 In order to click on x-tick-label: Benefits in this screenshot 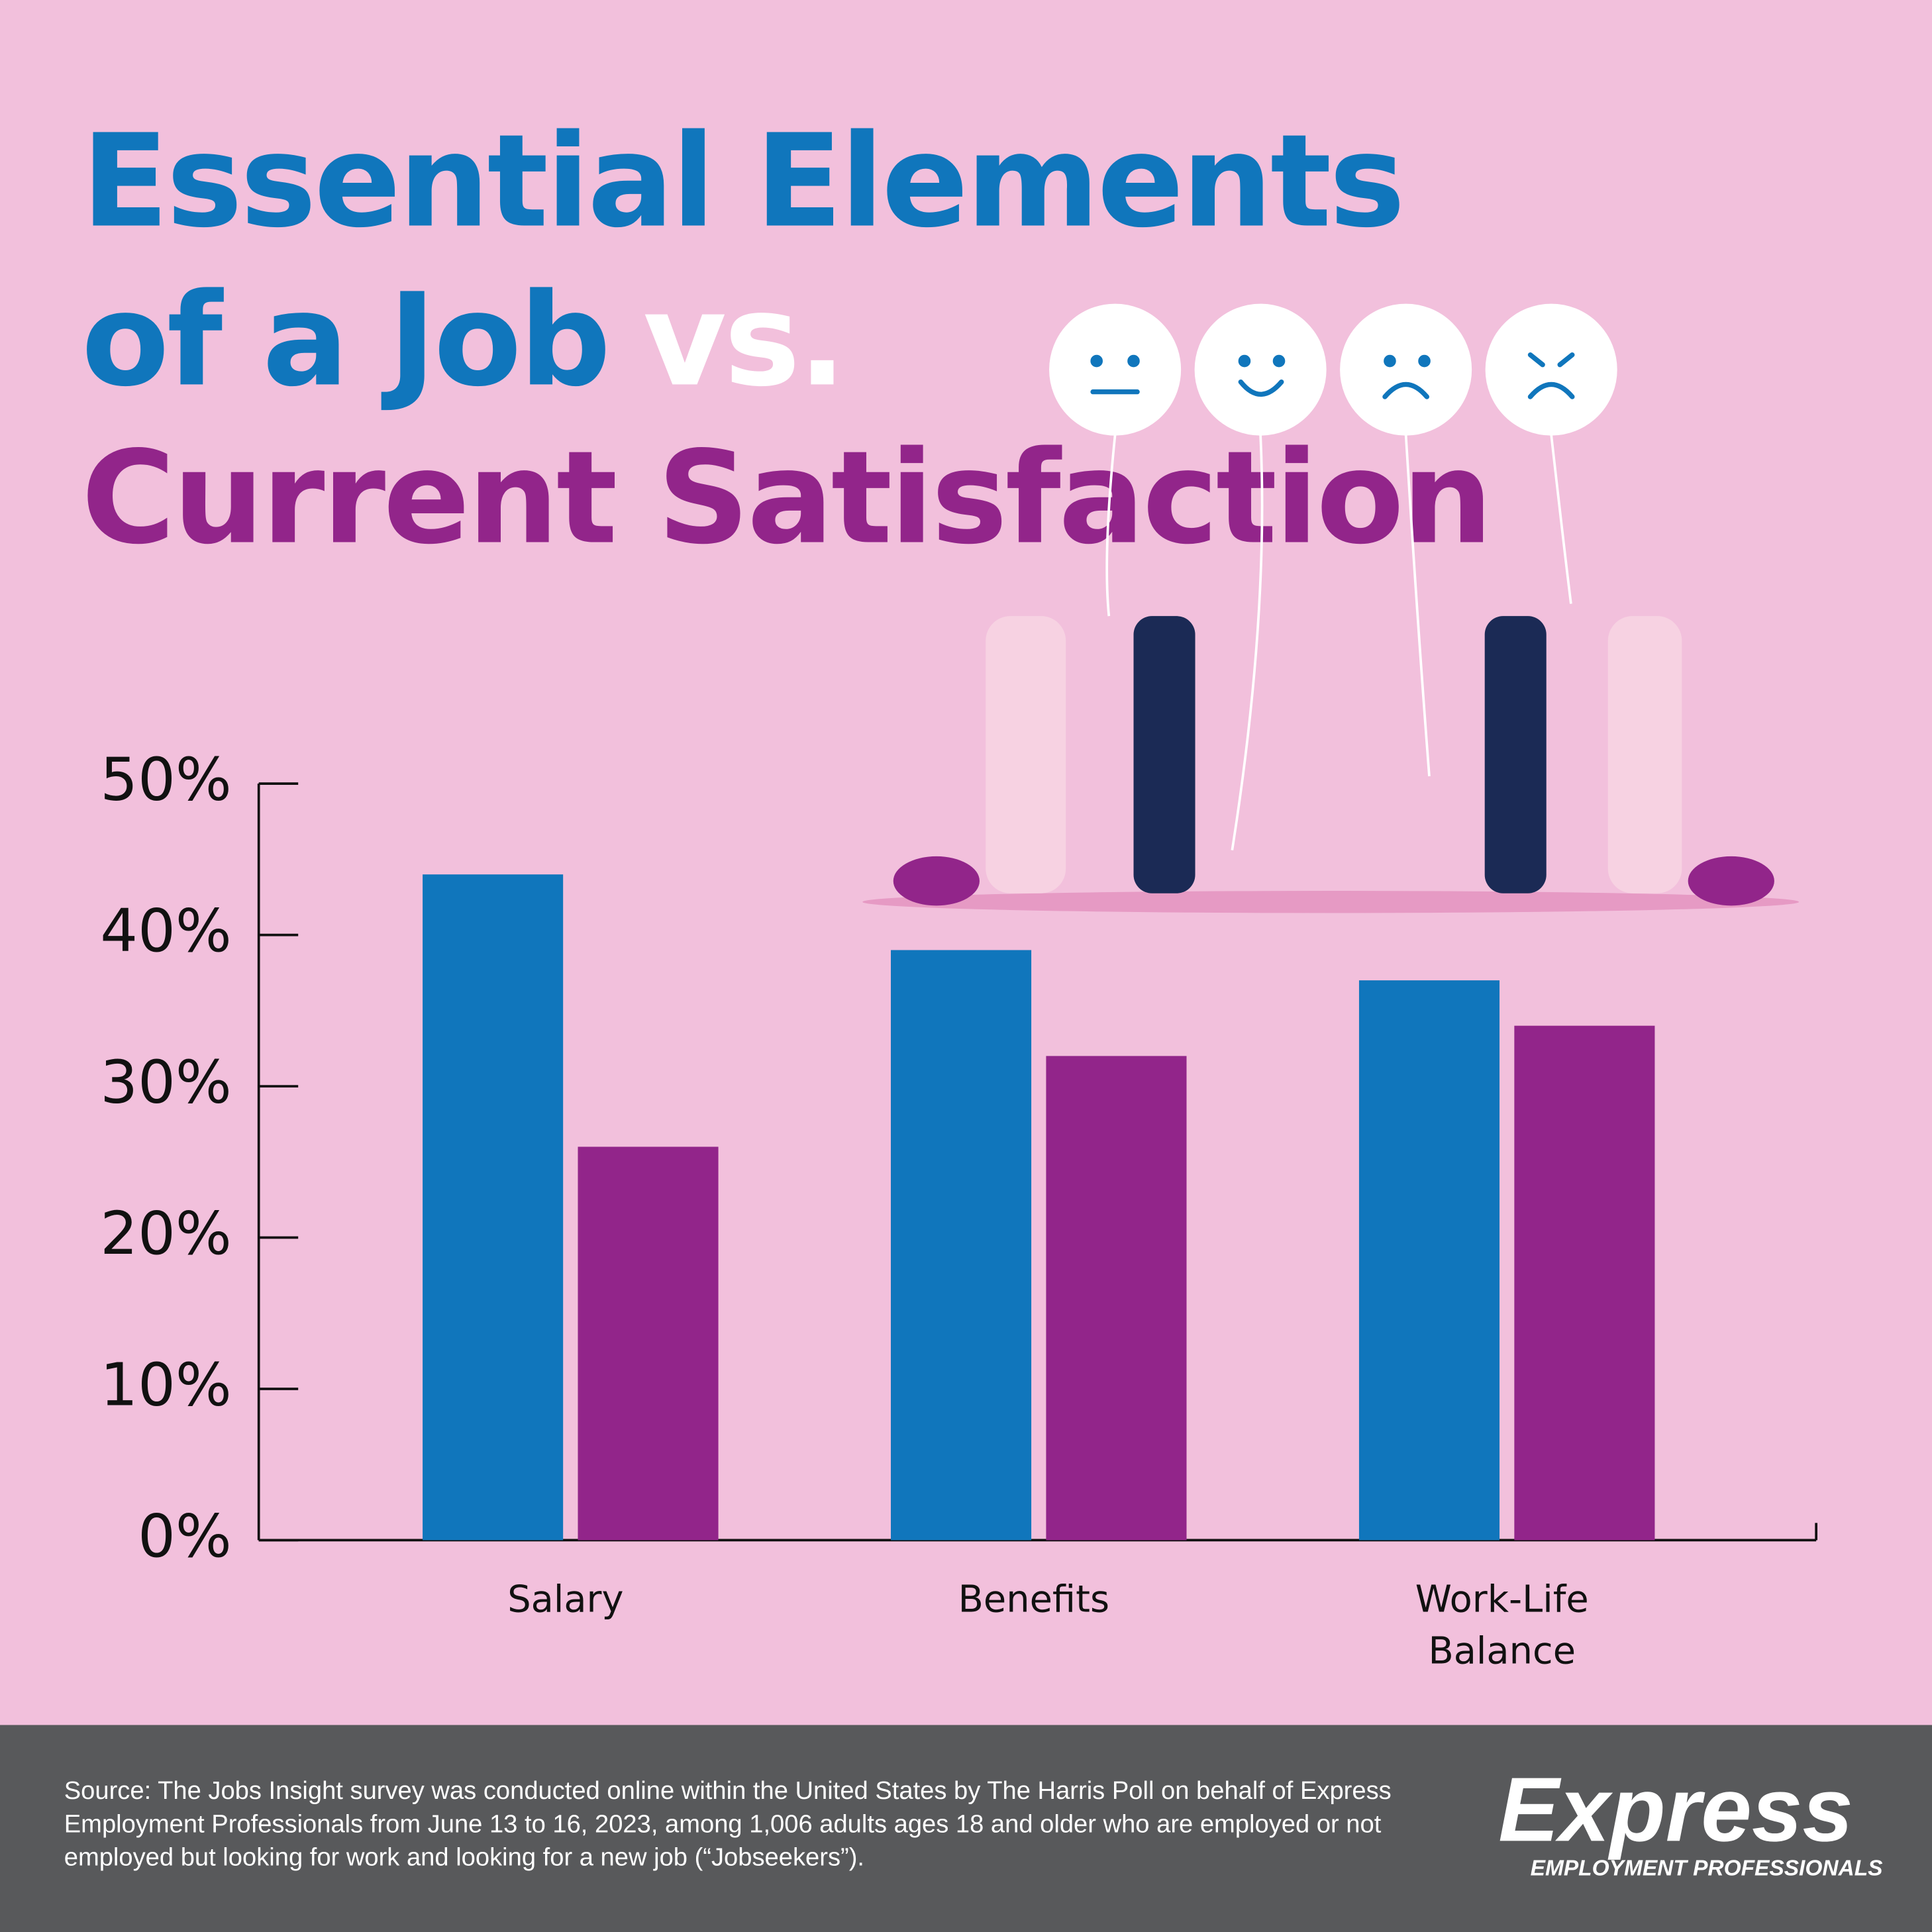, I will do `click(1034, 1600)`.